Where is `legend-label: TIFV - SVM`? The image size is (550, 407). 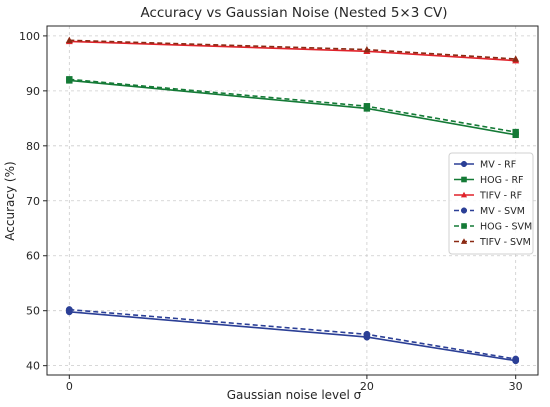 legend-label: TIFV - SVM is located at coordinates (505, 242).